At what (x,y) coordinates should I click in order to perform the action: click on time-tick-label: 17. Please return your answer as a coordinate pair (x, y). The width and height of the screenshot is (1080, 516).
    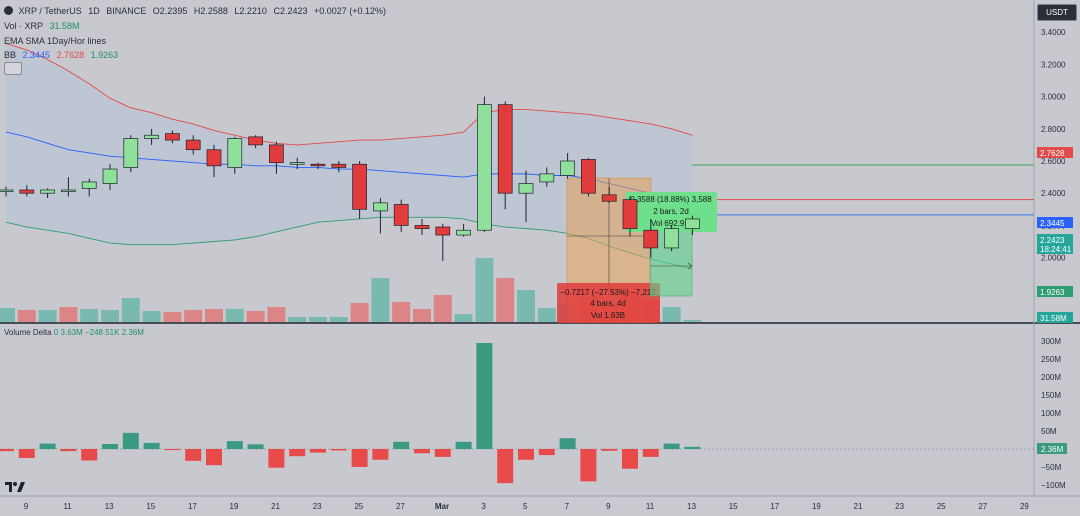
    Looking at the image, I should click on (192, 506).